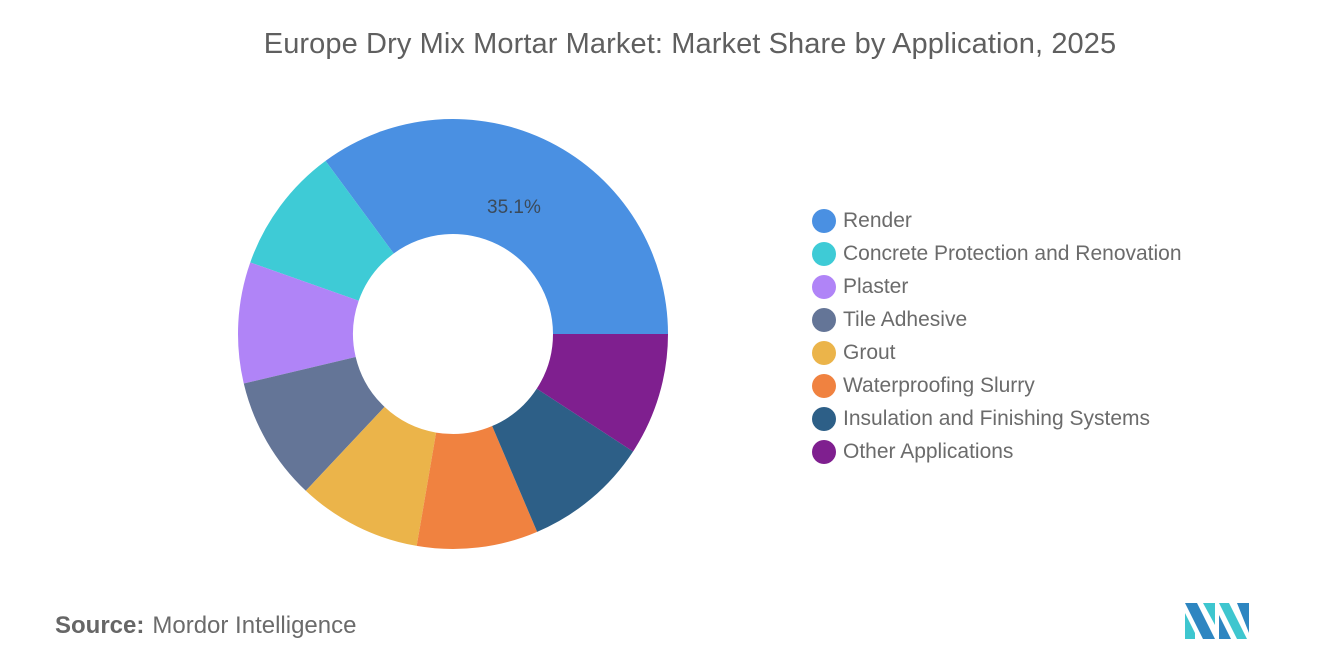 This screenshot has height=665, width=1320. I want to click on slice-grout, so click(371, 476).